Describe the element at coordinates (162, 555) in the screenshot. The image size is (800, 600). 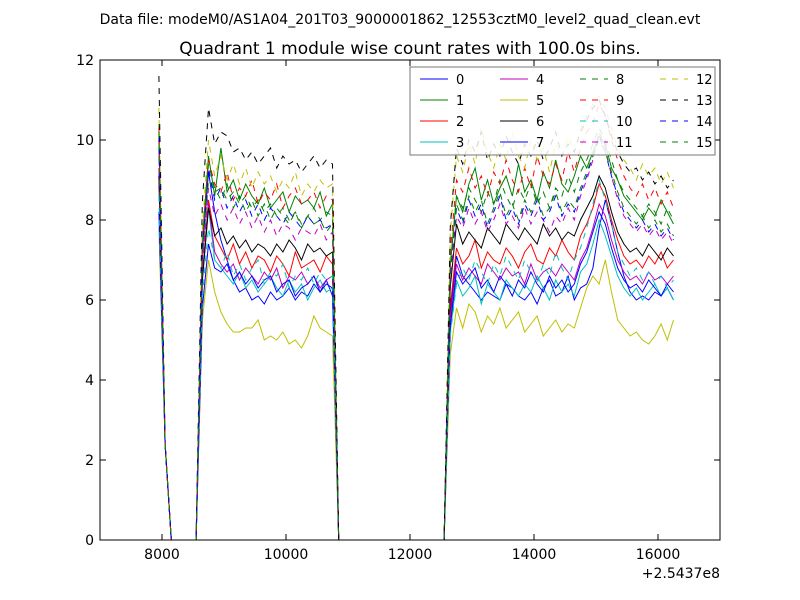
I see `x-tick-label: 8000` at that location.